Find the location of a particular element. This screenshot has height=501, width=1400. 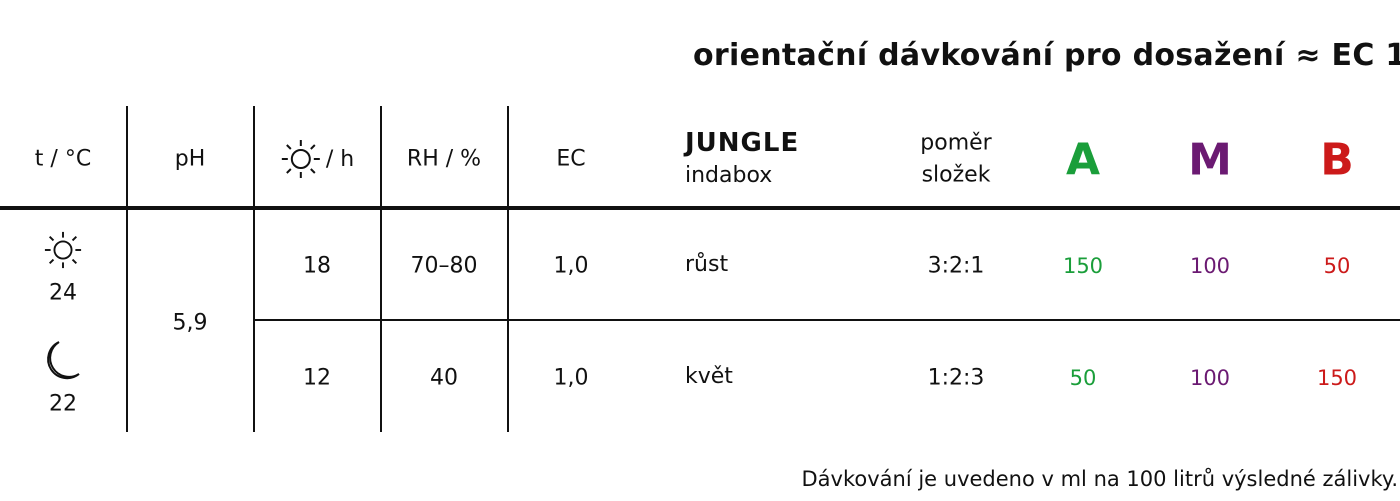

row1-rh: 70–80 is located at coordinates (444, 266).